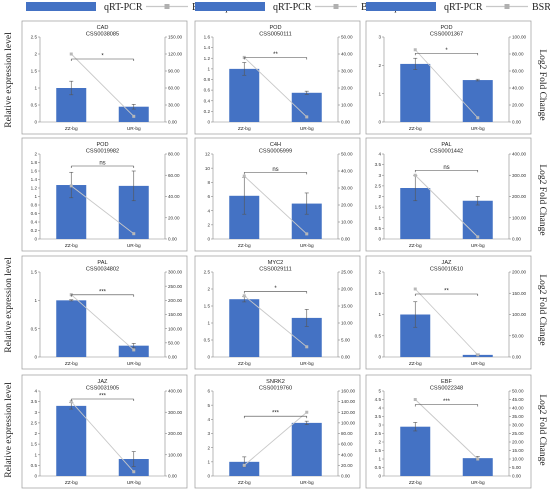  What do you see at coordinates (348, 422) in the screenshot?
I see `y-tick-label-right: 100.00` at bounding box center [348, 422].